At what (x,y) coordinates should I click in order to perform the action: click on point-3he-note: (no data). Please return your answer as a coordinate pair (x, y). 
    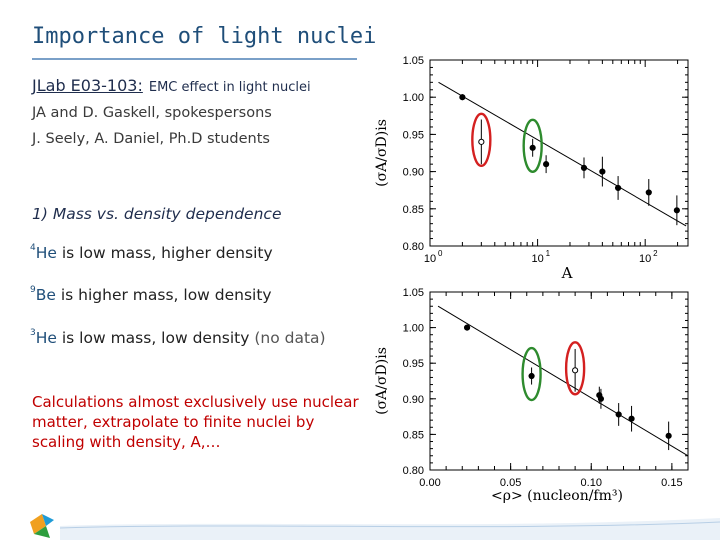
    Looking at the image, I should click on (290, 338).